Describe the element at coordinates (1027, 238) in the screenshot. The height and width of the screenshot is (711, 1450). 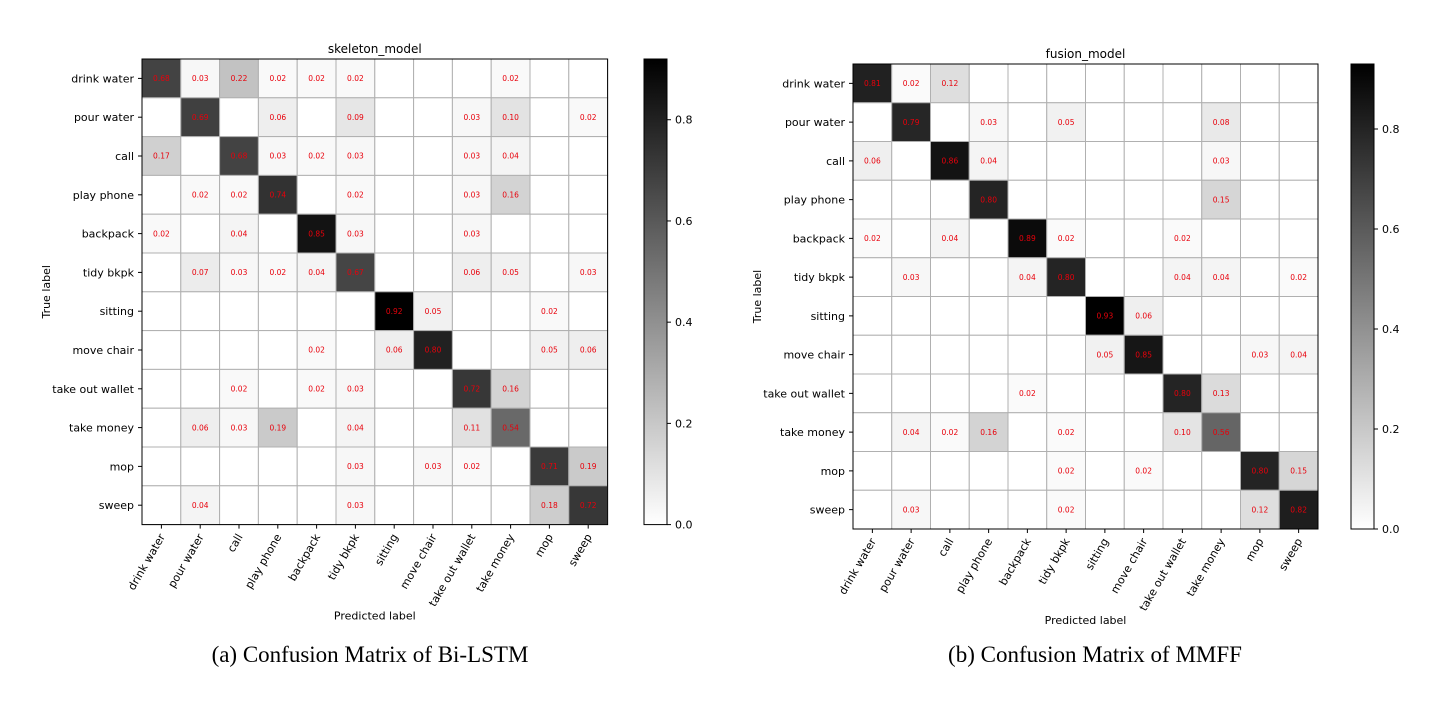
I see `cell-value-label: 0.89` at that location.